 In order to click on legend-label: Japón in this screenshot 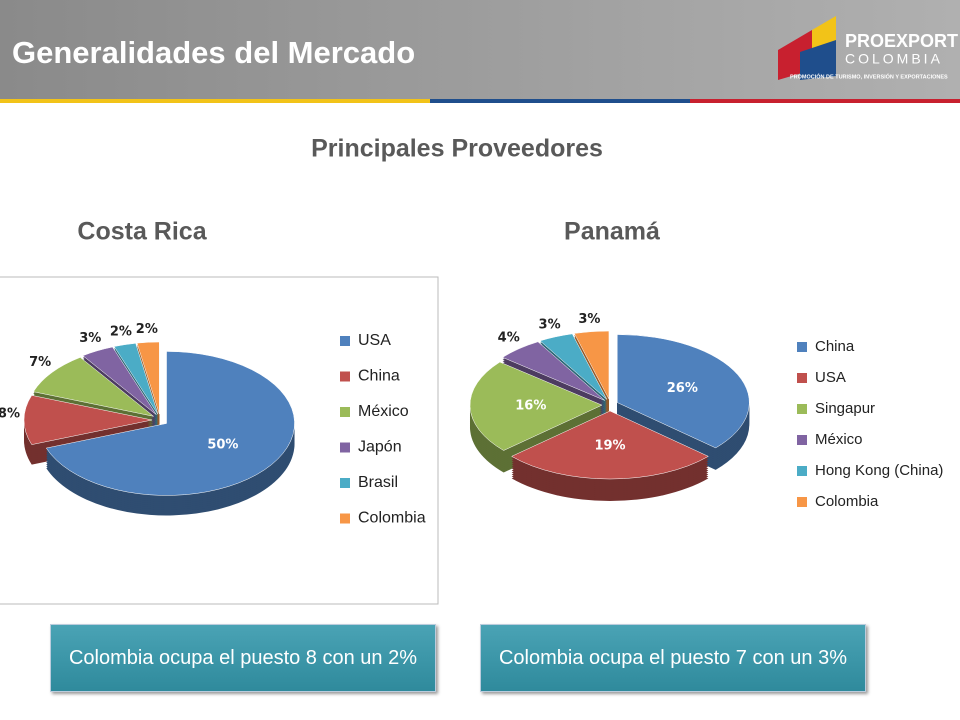, I will do `click(380, 447)`.